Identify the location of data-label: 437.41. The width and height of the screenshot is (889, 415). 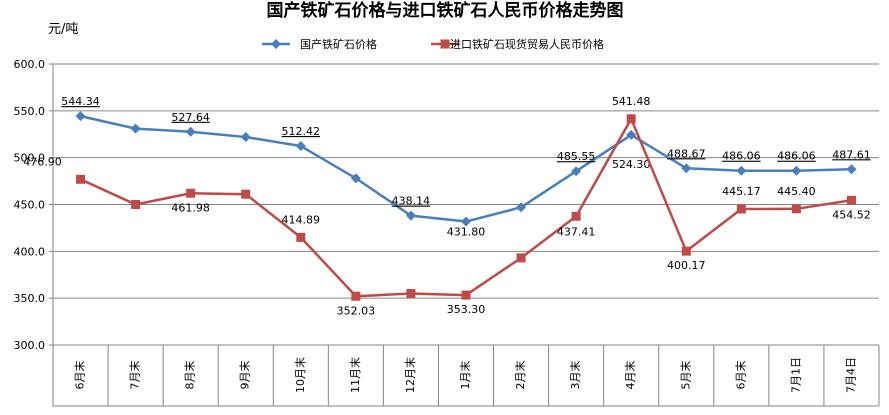
(576, 231).